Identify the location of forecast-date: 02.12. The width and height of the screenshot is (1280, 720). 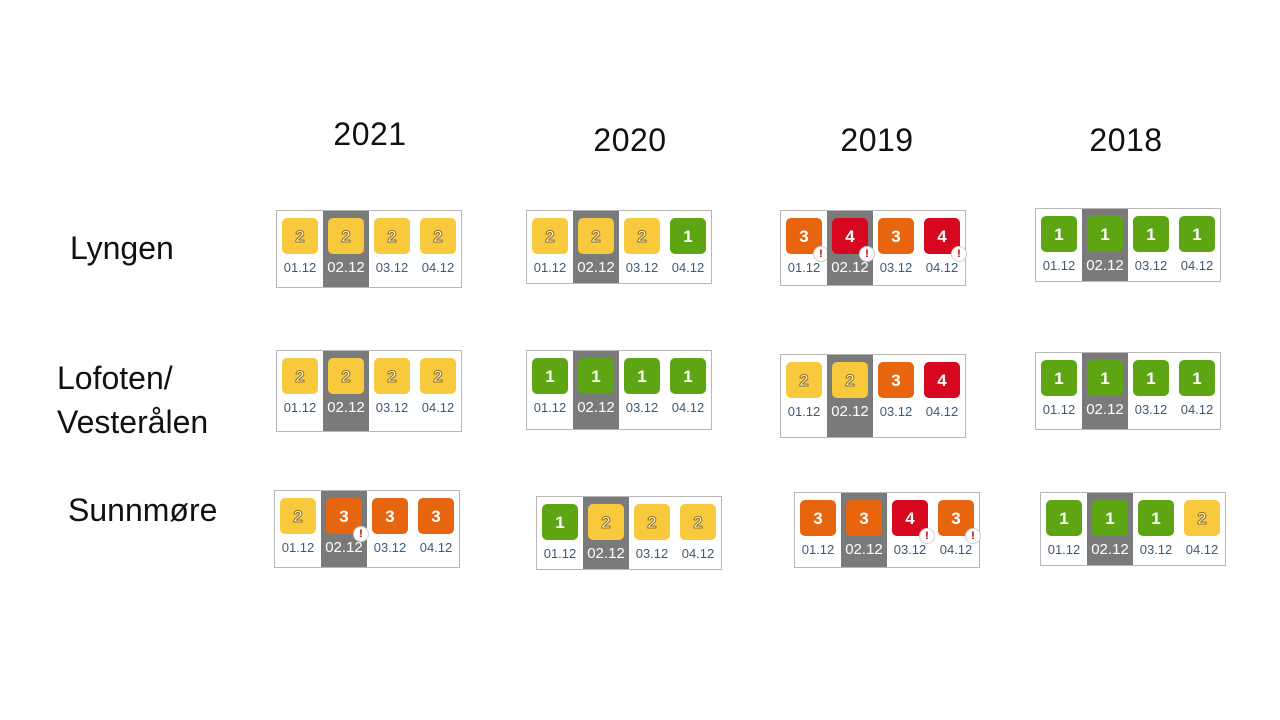
(864, 549).